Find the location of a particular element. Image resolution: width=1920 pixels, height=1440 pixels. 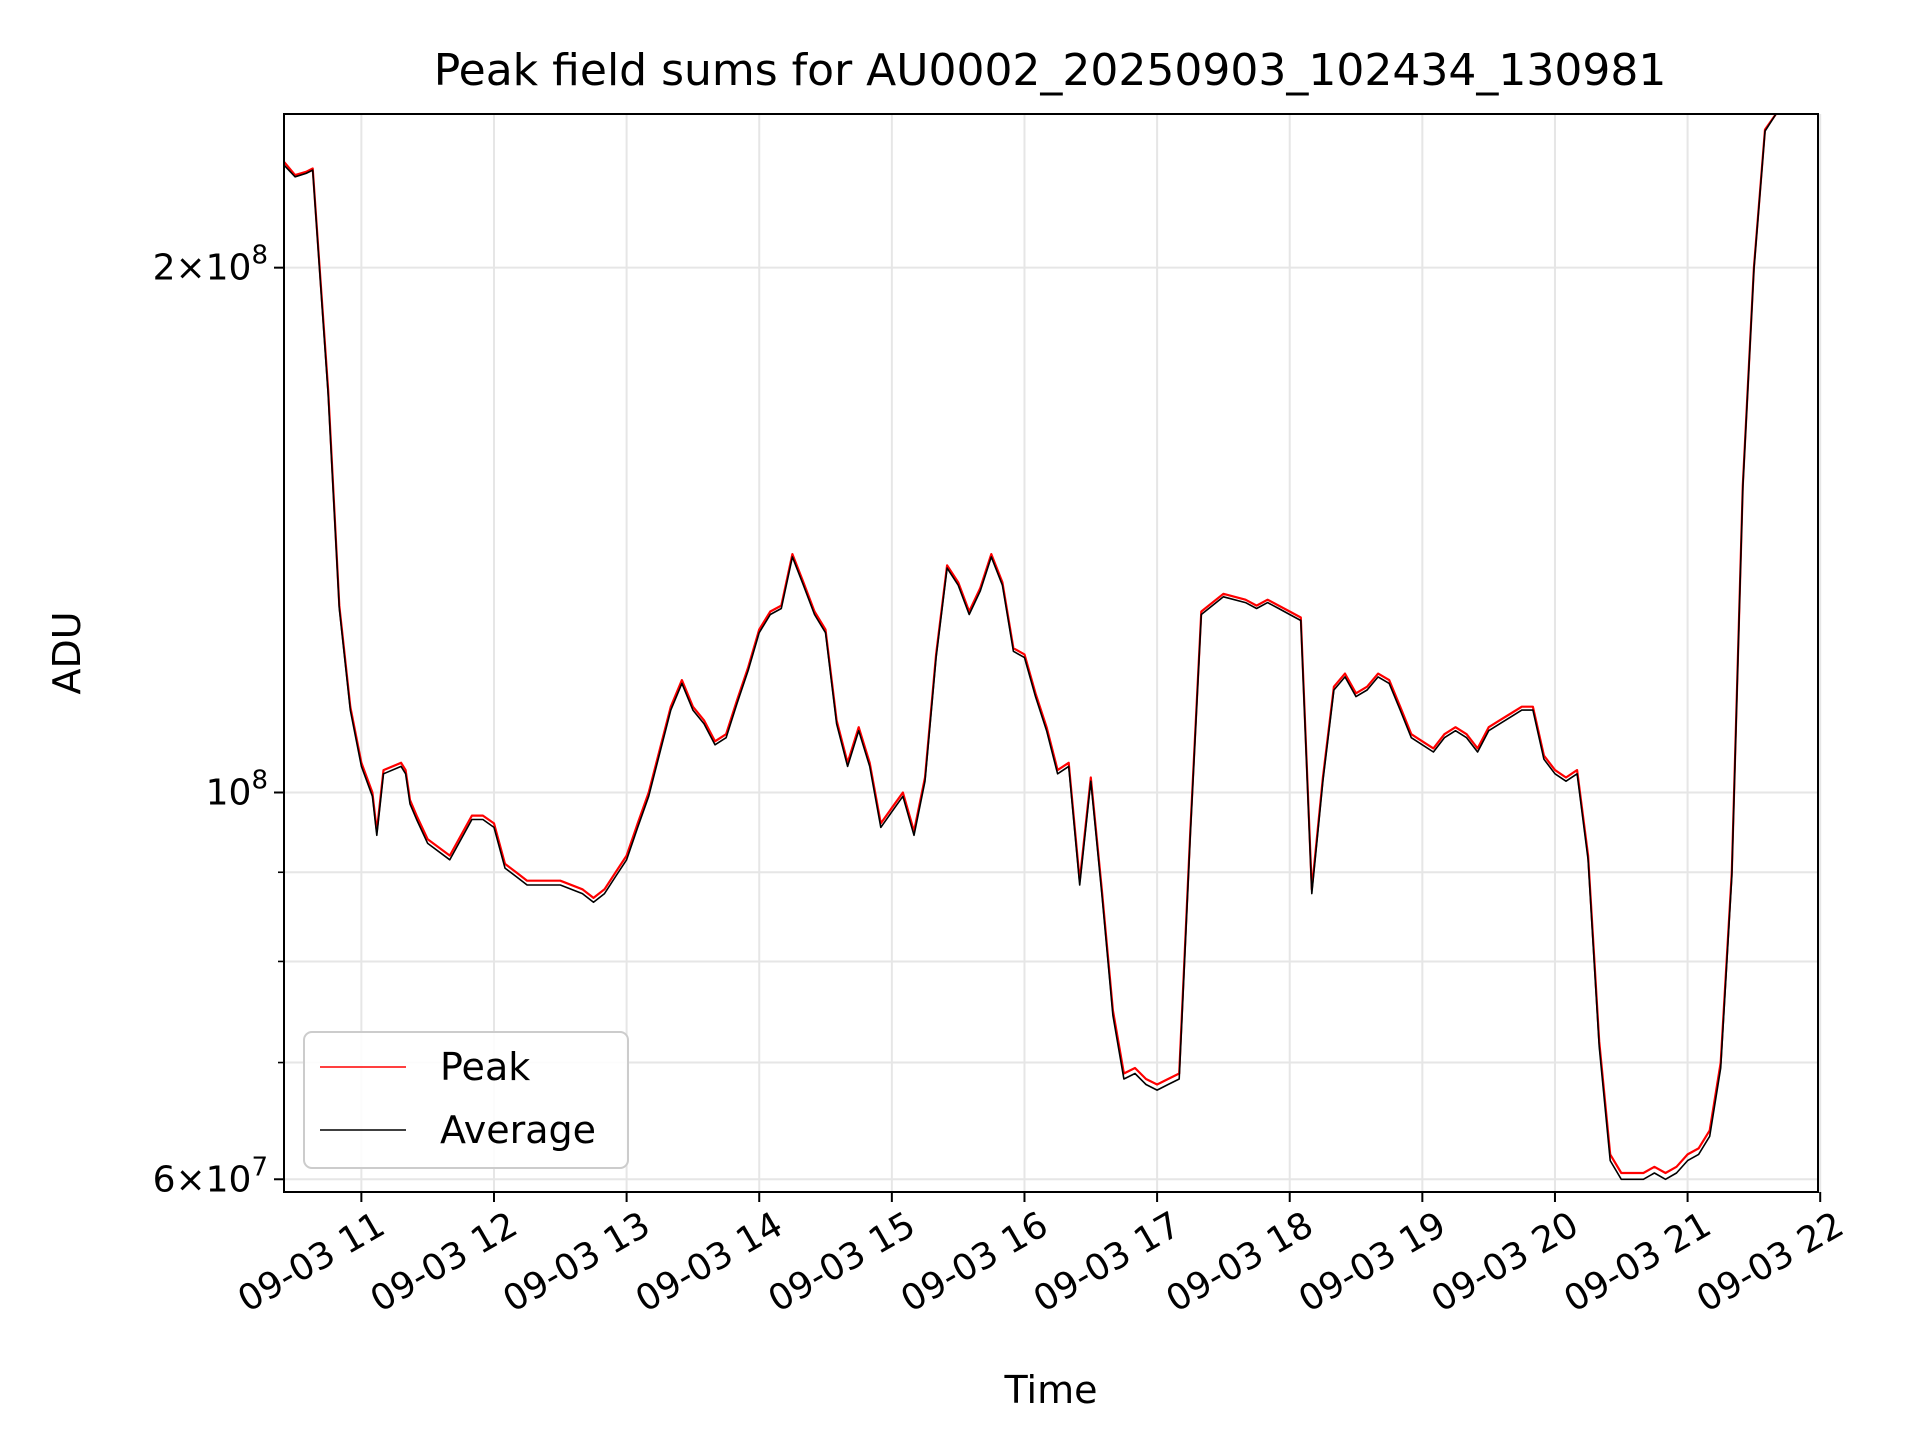

y-tick-label: 2×10⁸ is located at coordinates (210, 265).